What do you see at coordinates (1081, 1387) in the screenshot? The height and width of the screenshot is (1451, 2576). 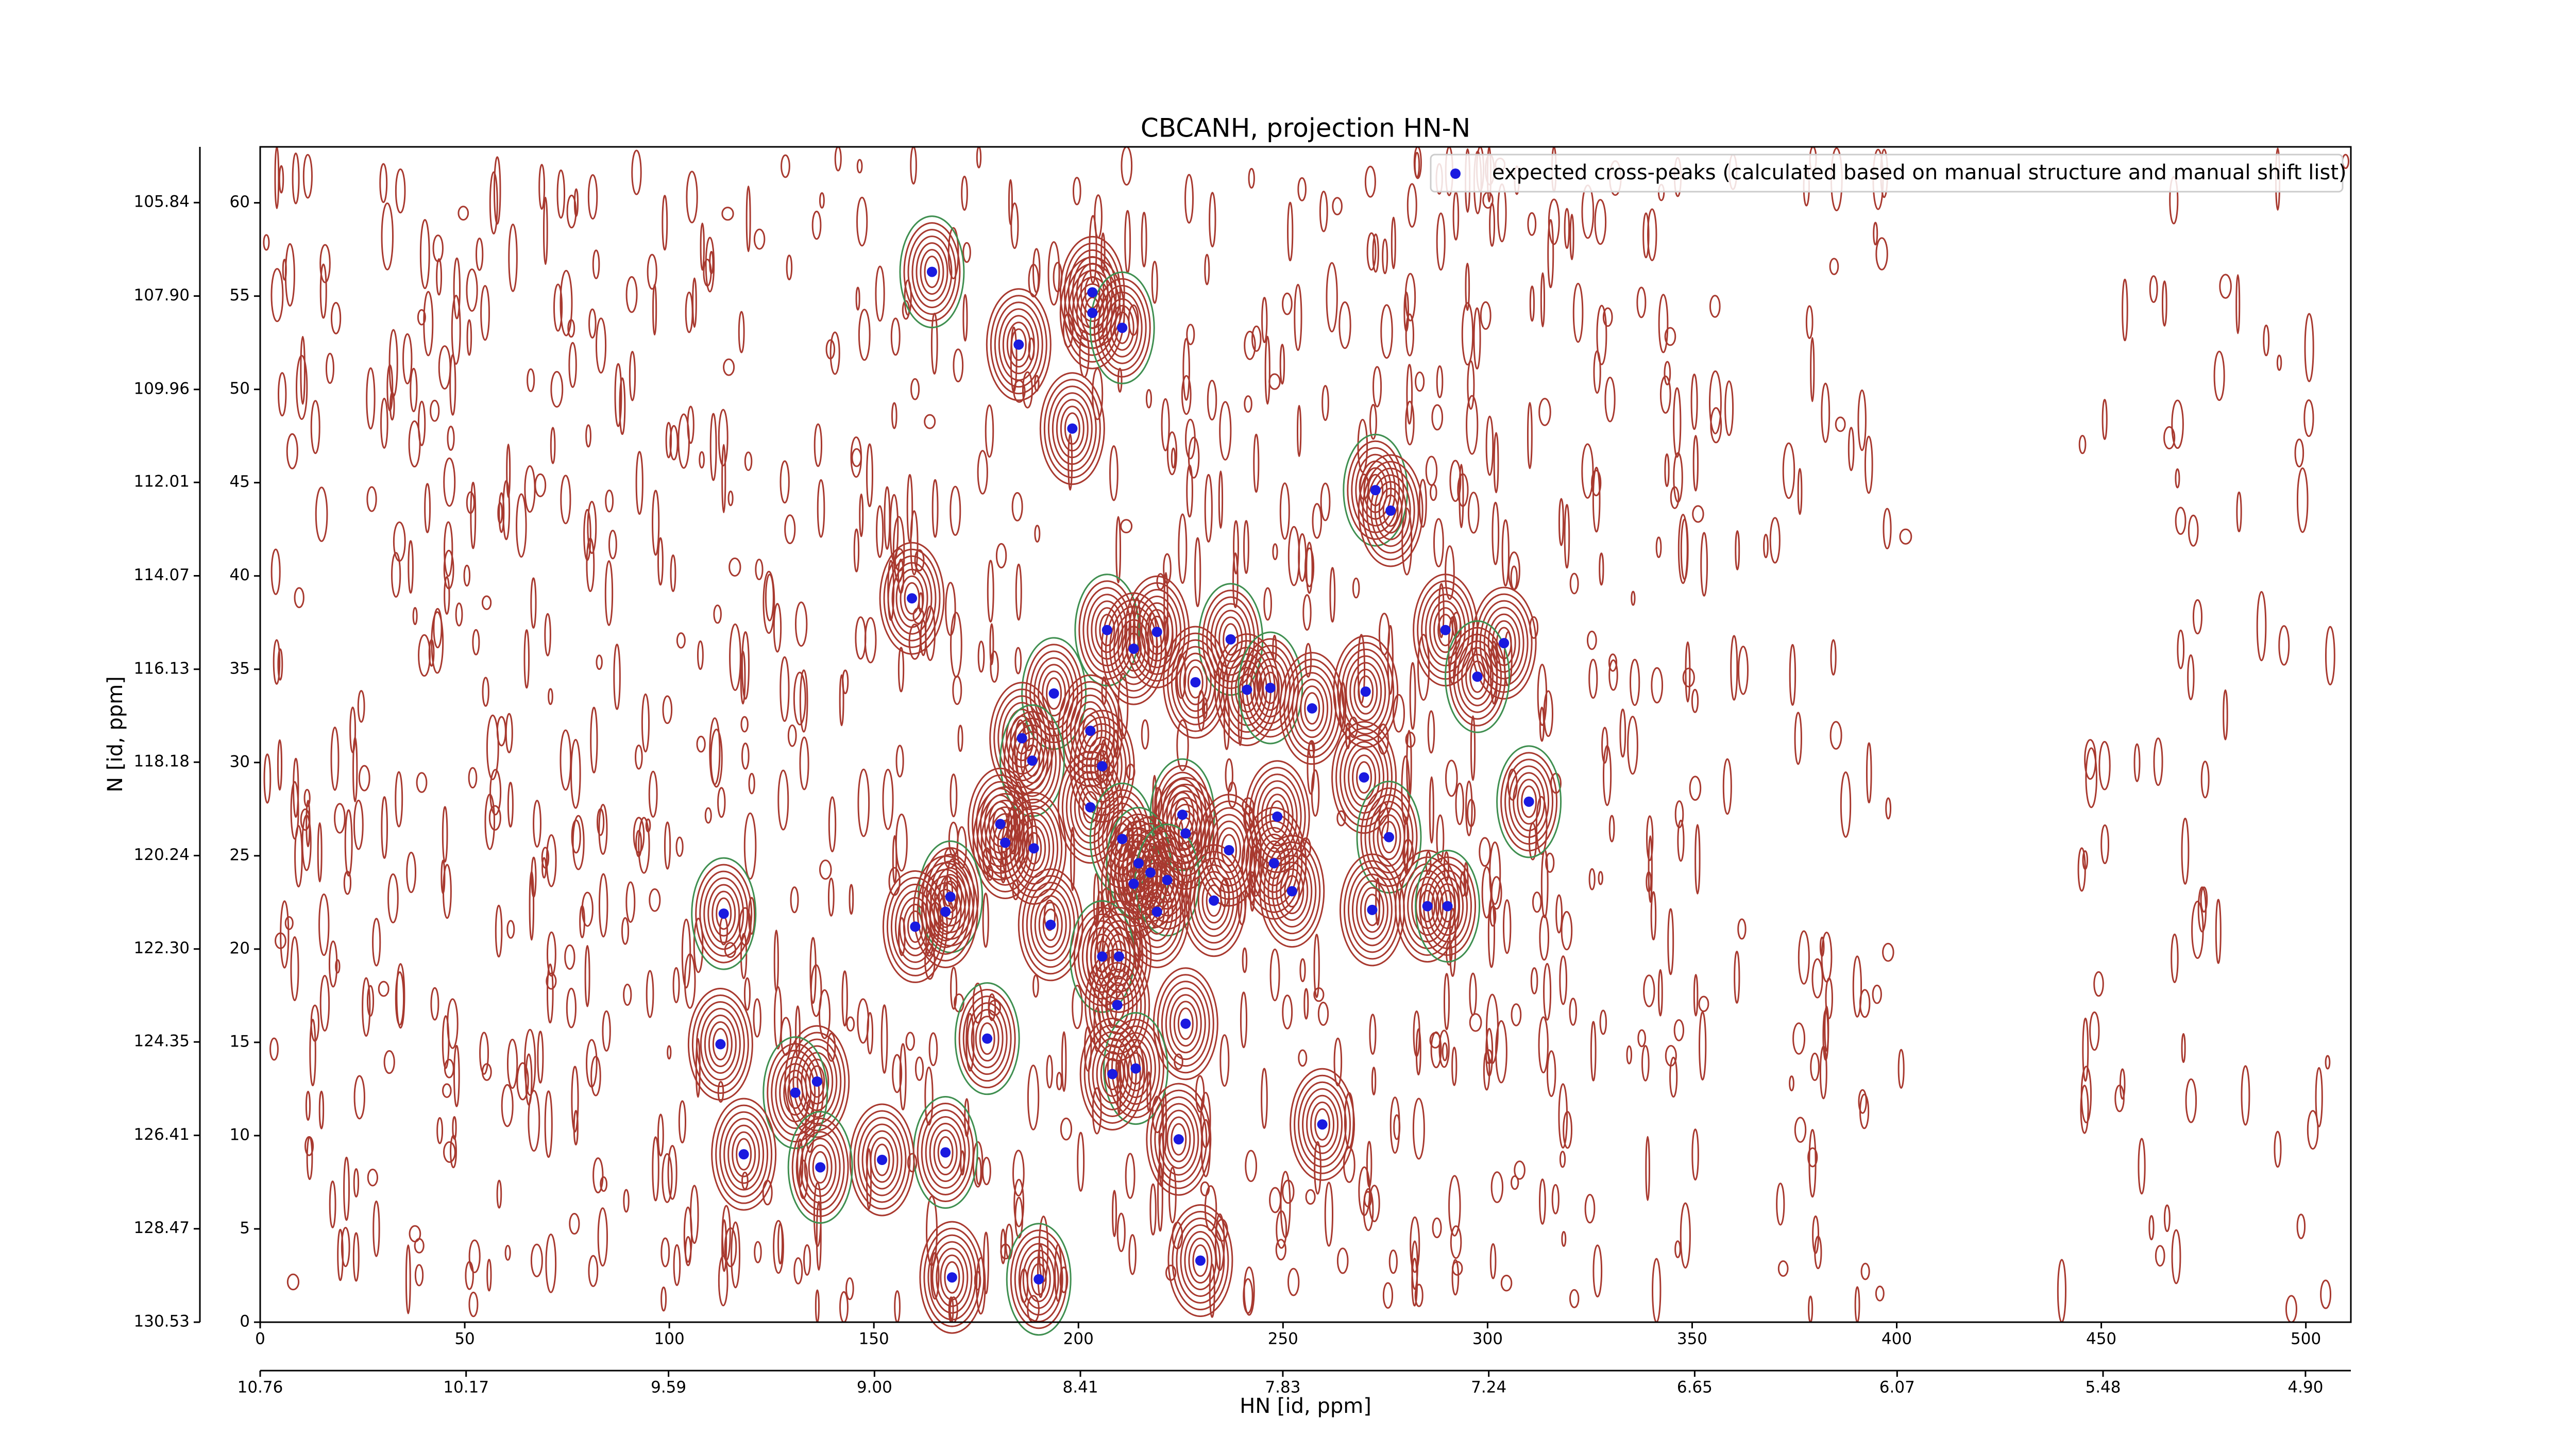 I see `x2-tick-label: 8.41` at bounding box center [1081, 1387].